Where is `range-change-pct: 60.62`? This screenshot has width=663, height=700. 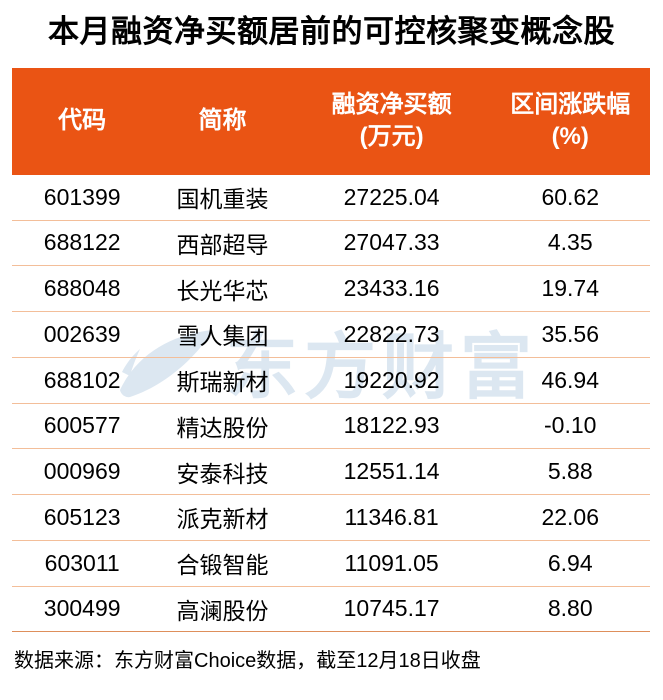
range-change-pct: 60.62 is located at coordinates (570, 196).